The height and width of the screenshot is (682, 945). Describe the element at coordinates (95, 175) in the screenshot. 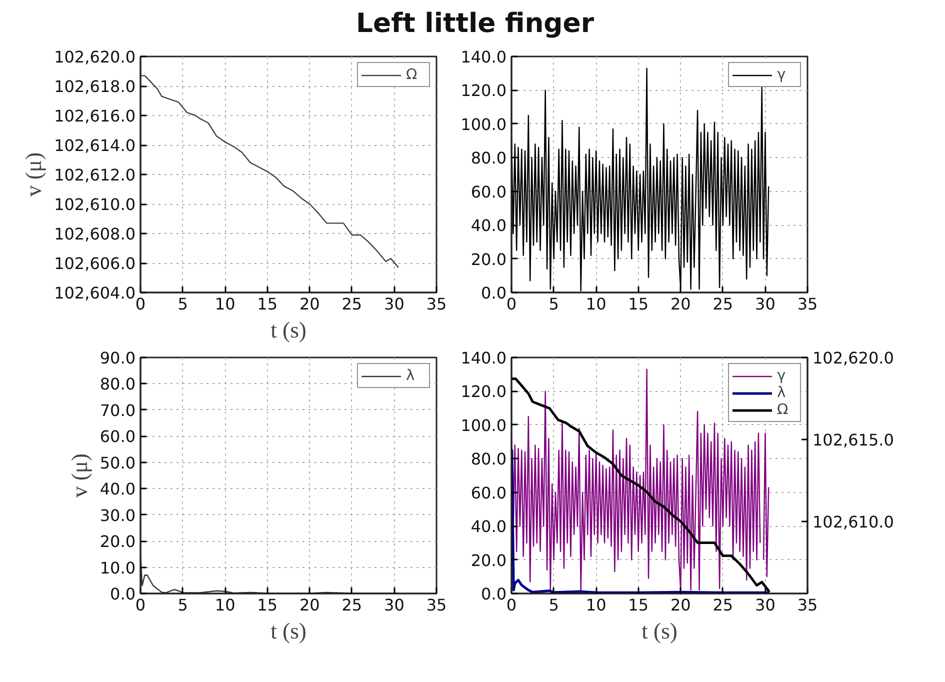

I see `y-tick-label: 102,612.0` at that location.